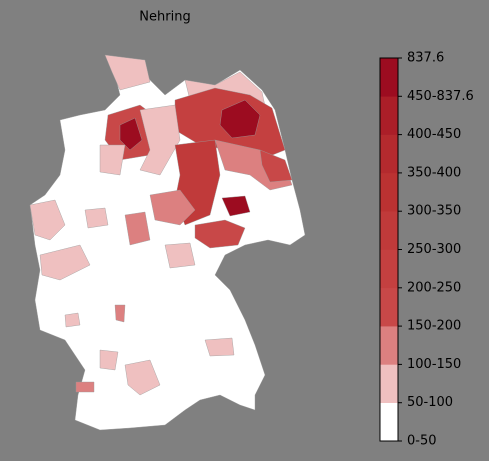  Describe the element at coordinates (164, 17) in the screenshot. I see `map-title: Nehring` at that location.